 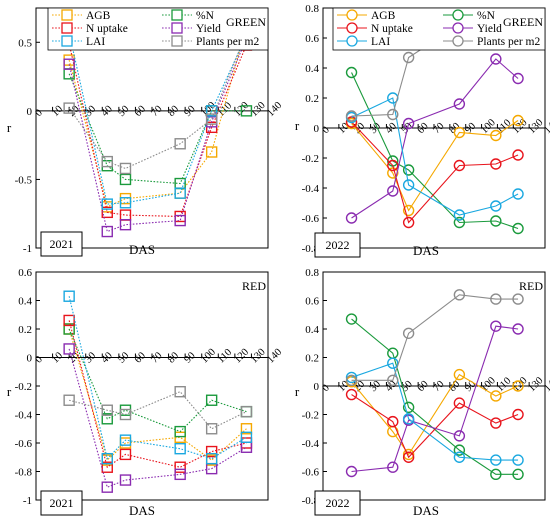 What do you see at coordinates (25, 302) in the screenshot?
I see `y-tick-label: 0.4` at bounding box center [25, 302].